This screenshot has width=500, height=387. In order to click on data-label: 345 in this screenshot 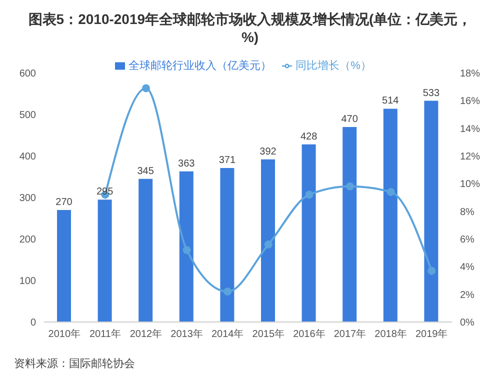, I will do `click(145, 171)`.